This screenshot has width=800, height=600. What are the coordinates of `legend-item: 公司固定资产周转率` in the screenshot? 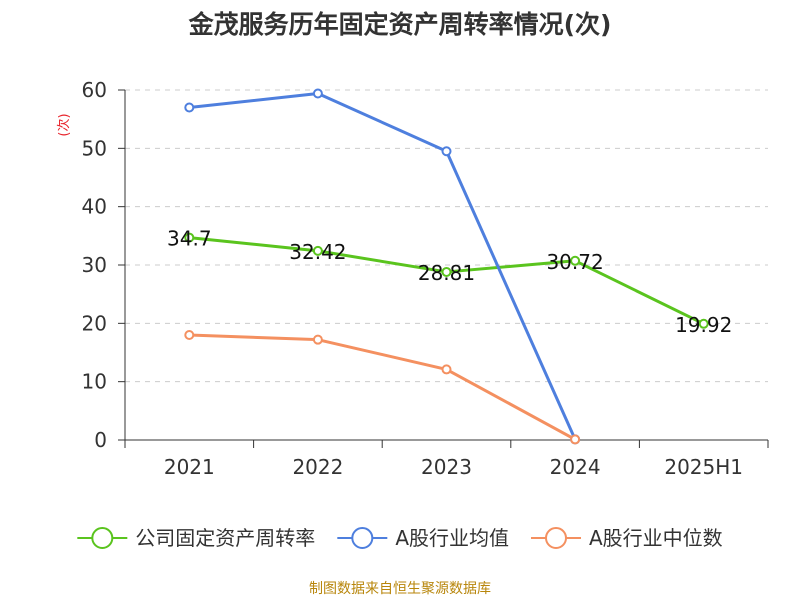 It's located at (196, 538).